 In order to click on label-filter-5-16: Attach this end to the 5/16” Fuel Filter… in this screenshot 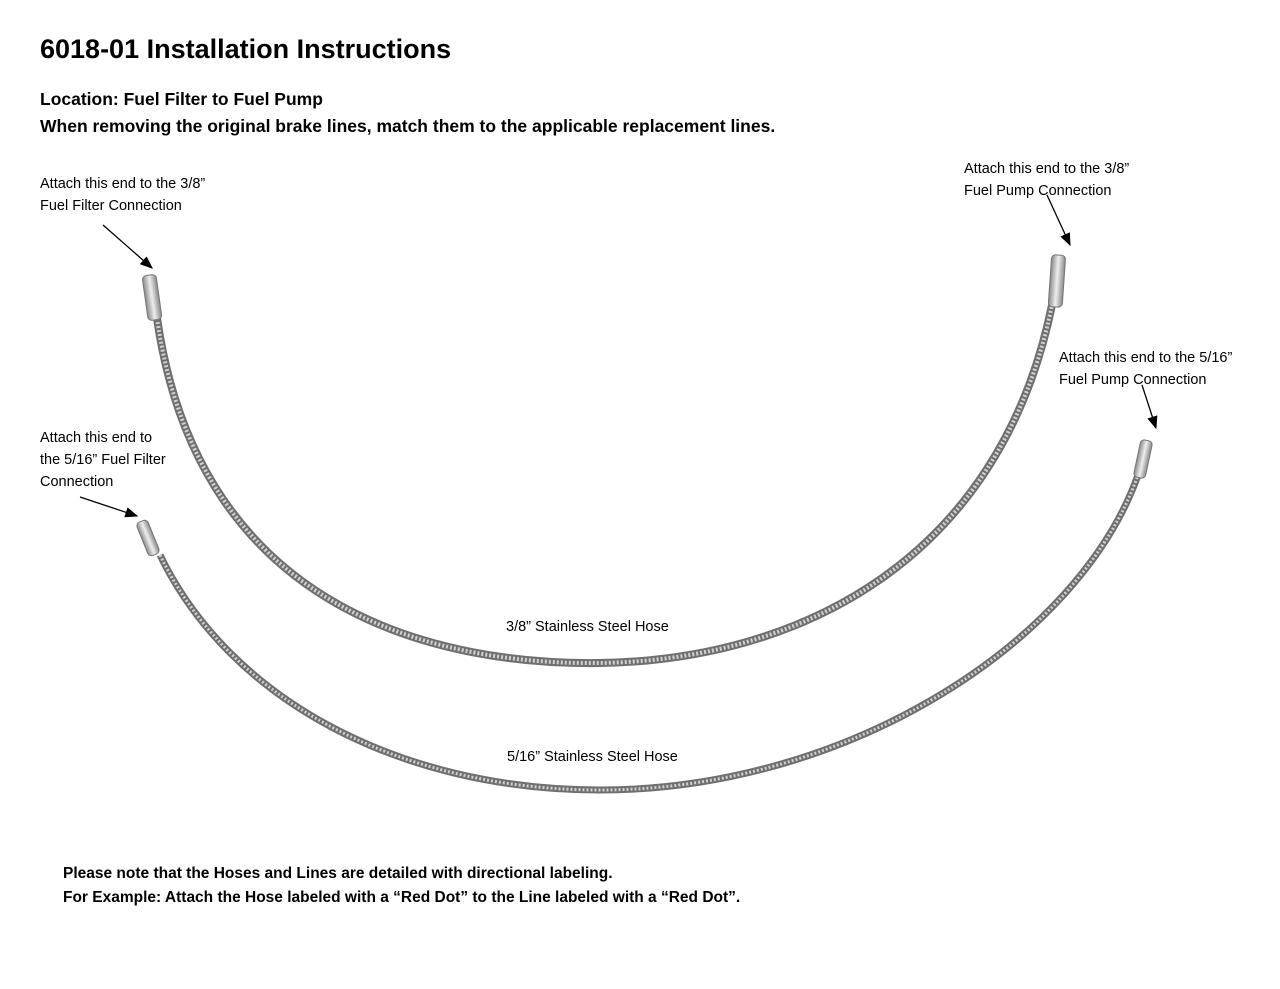, I will do `click(103, 460)`.